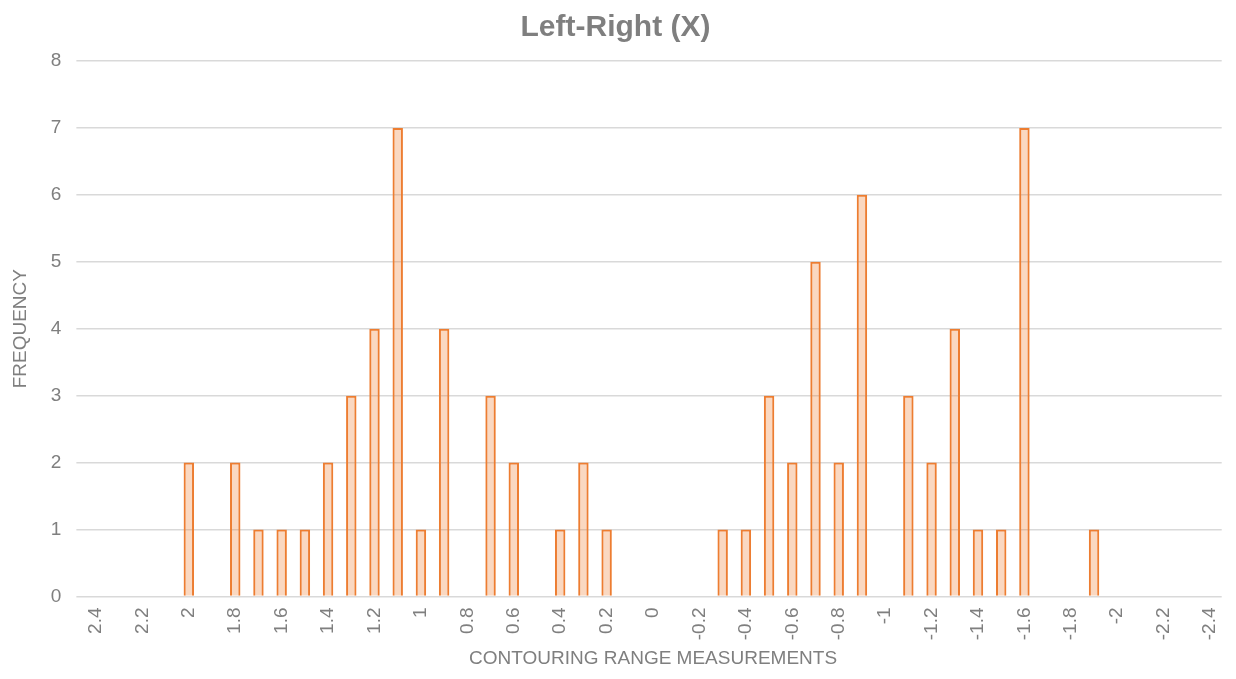  What do you see at coordinates (653, 657) in the screenshot?
I see `x-axis-title: CONTOURING RANGE MEASUREMENTS` at bounding box center [653, 657].